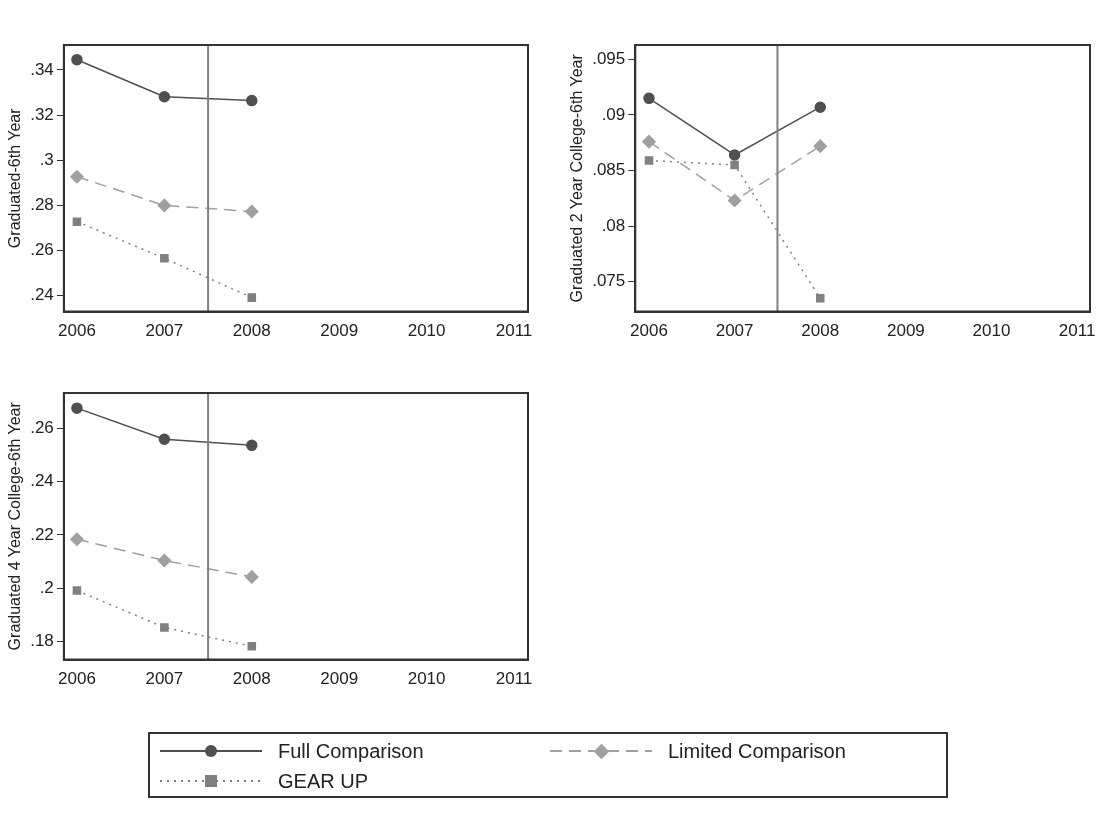  Describe the element at coordinates (15, 526) in the screenshot. I see `y-axis-title: Graduated 4 Year College-6th Year` at that location.